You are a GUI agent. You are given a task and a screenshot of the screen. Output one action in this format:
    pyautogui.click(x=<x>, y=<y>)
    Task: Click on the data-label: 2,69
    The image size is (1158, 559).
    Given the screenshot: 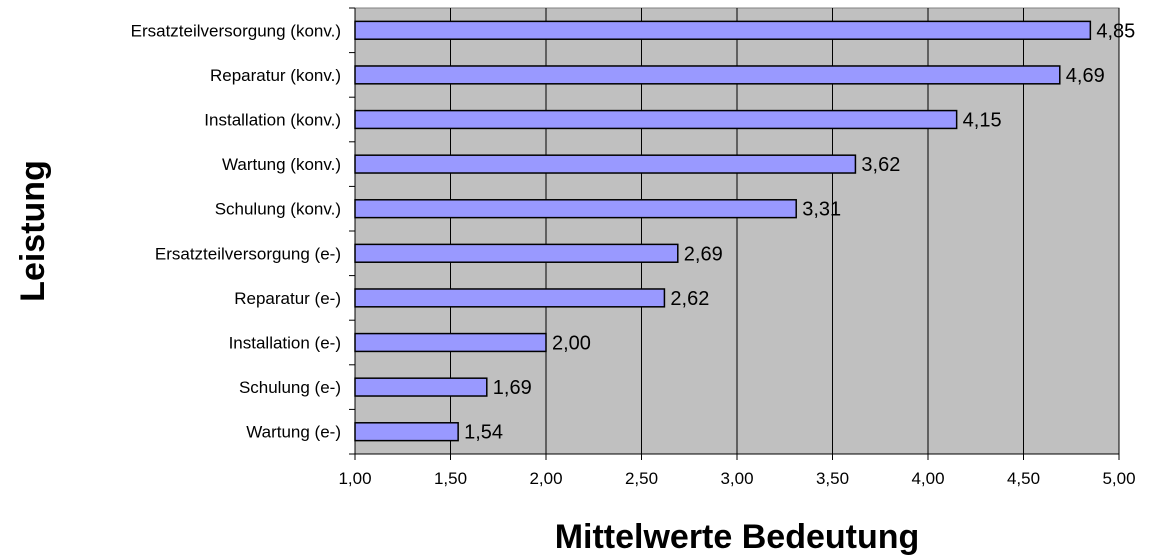 What is the action you would take?
    pyautogui.click(x=703, y=254)
    